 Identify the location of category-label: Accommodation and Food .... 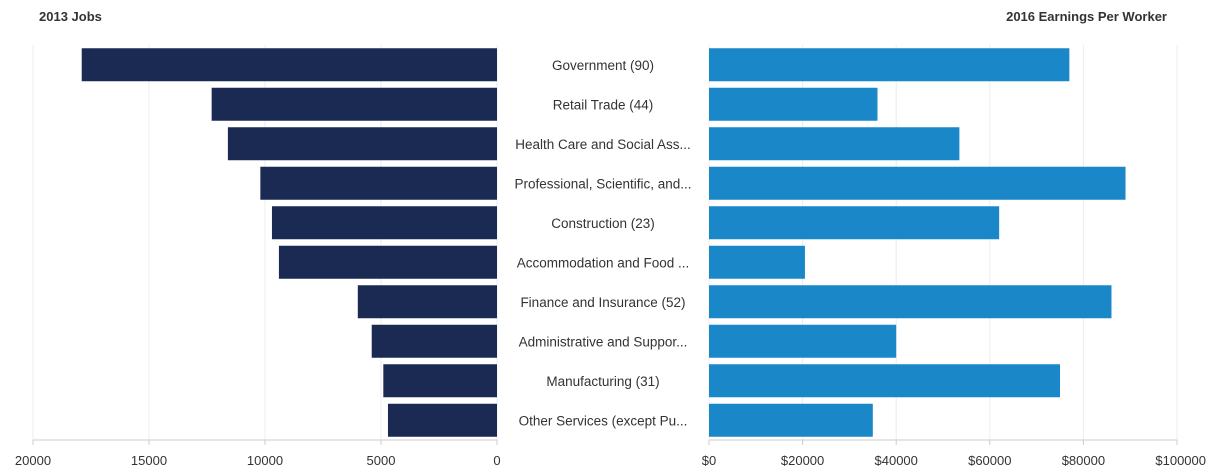
(603, 262).